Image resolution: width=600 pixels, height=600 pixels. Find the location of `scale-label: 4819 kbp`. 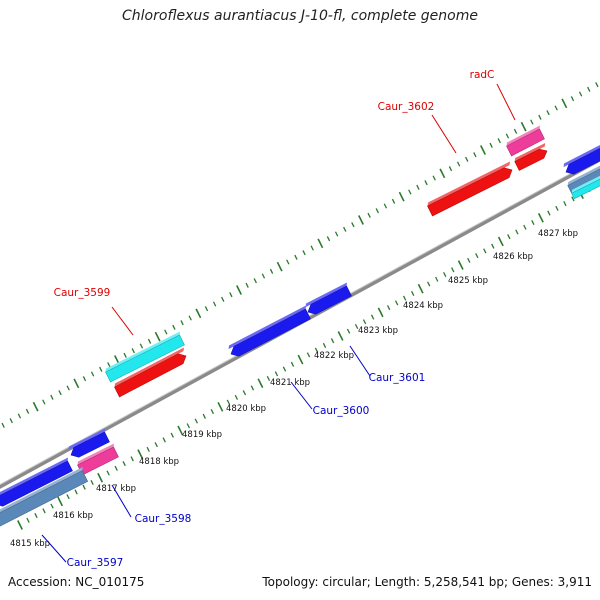

scale-label: 4819 kbp is located at coordinates (202, 435).